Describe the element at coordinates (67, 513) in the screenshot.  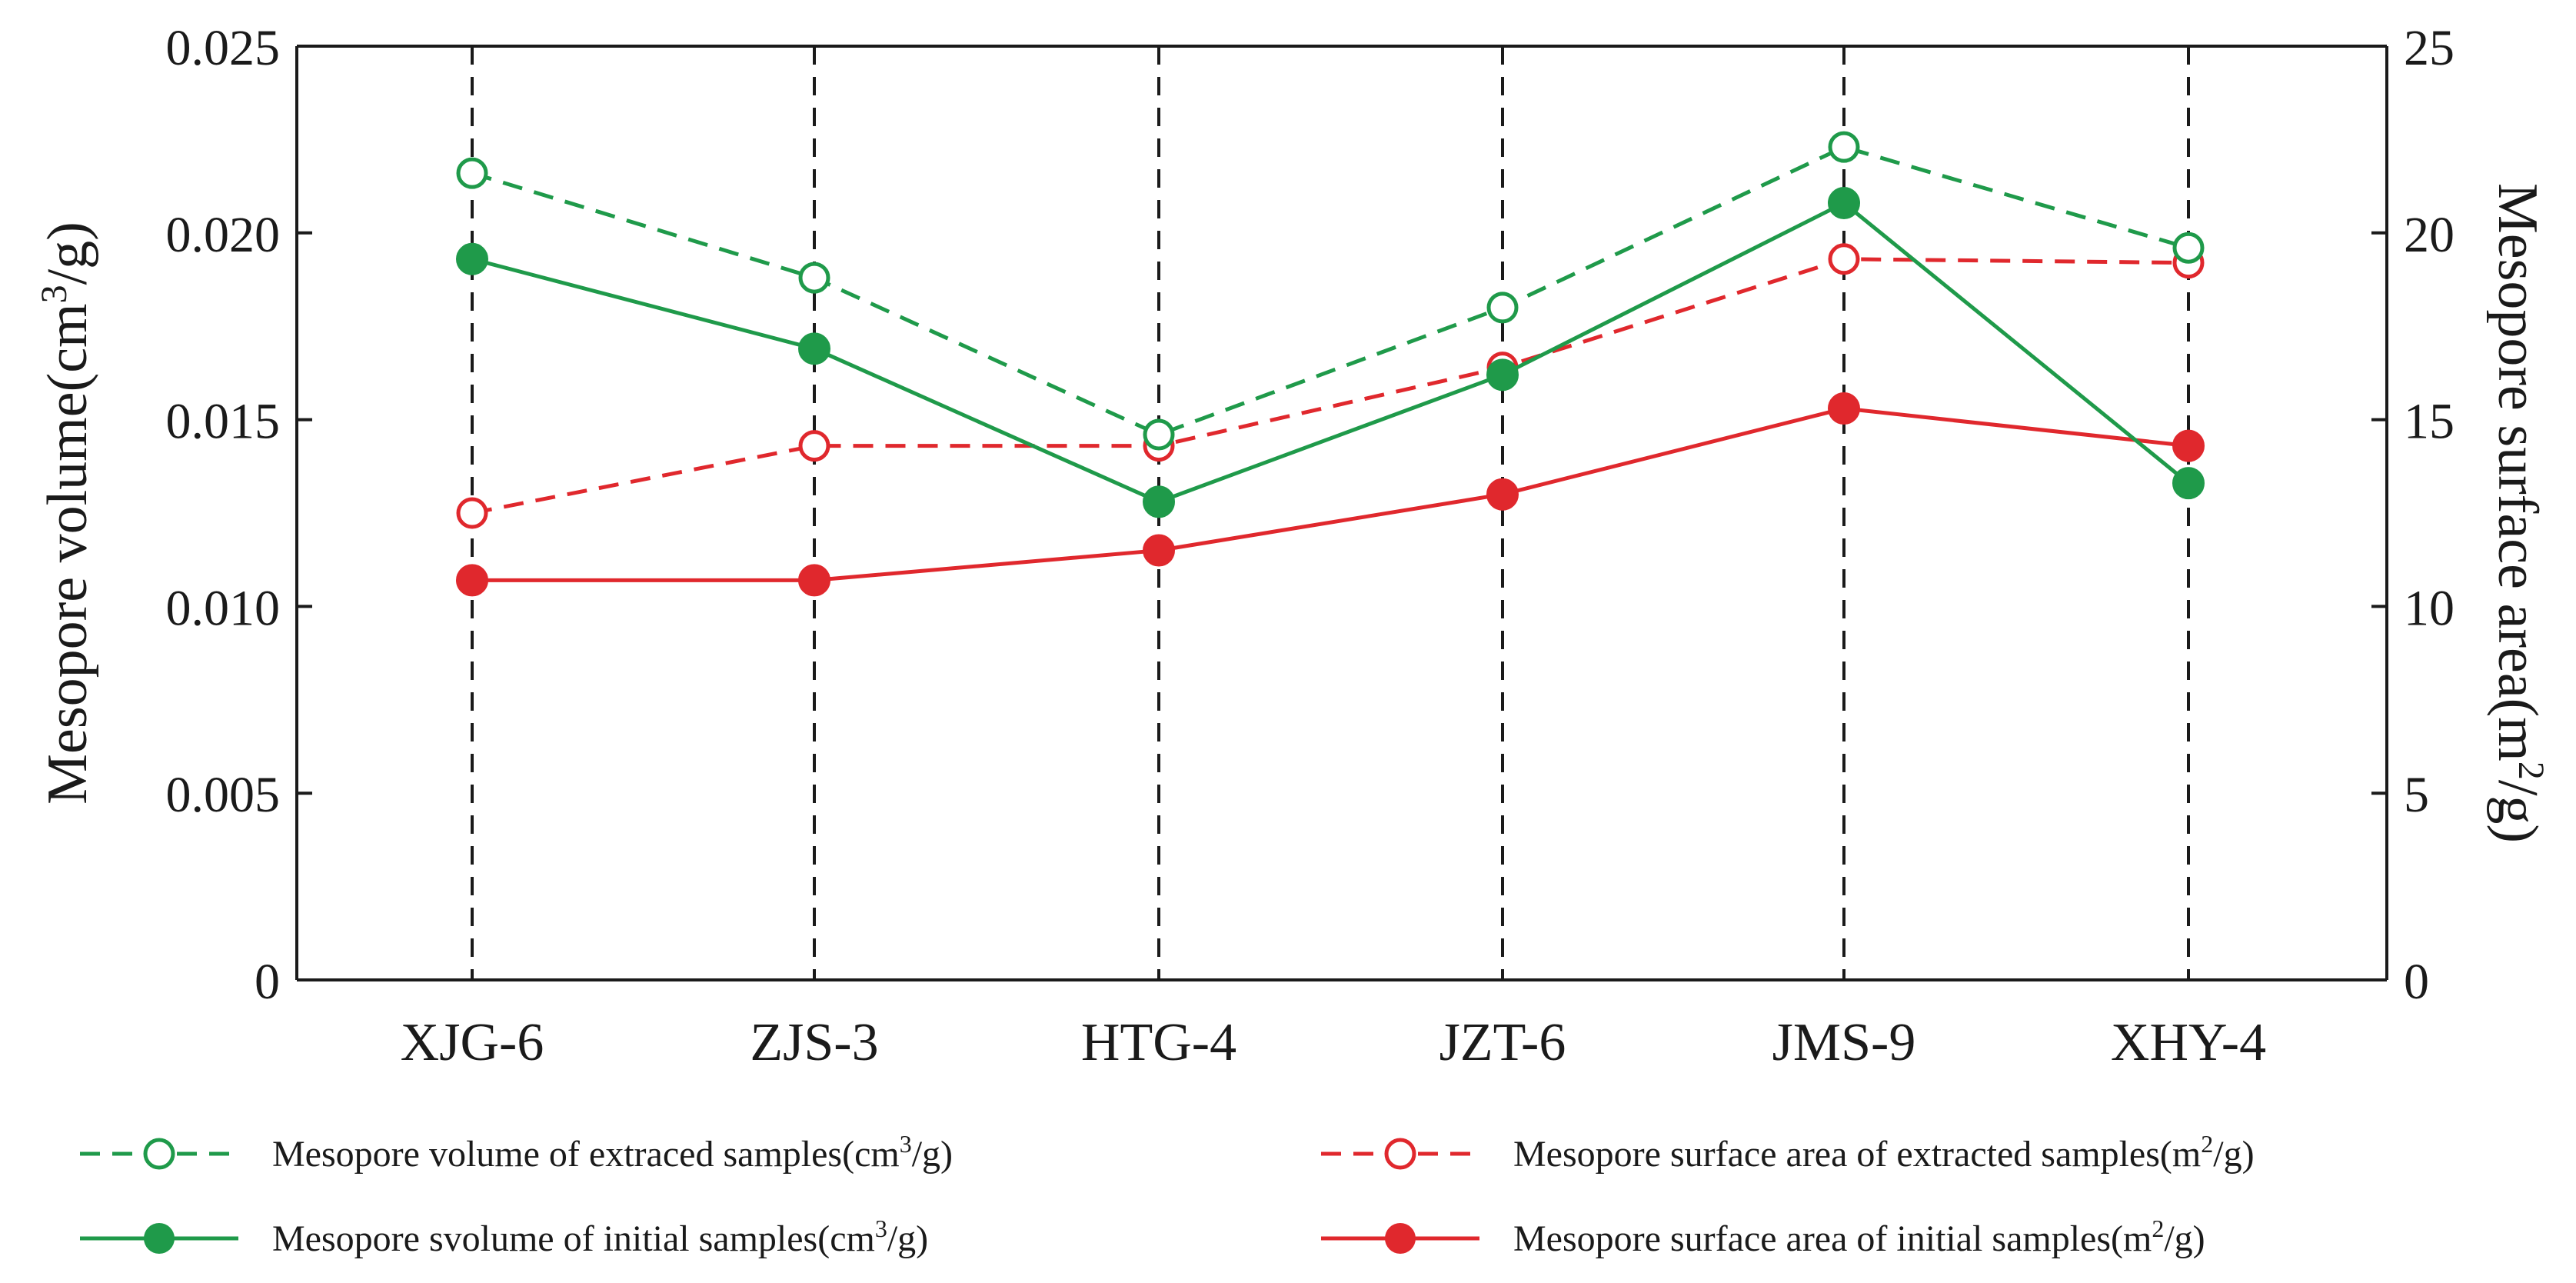
I see `left-axis-title: Mesopore volume(cm3/g)` at that location.